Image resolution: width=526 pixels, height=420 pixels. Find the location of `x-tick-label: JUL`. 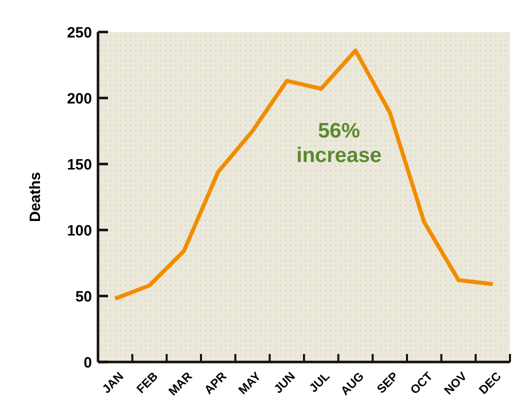

x-tick-label: JUL is located at coordinates (319, 382).